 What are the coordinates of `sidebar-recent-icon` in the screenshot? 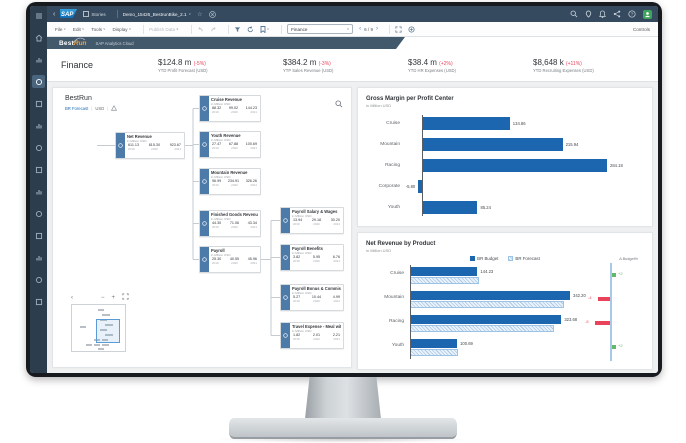 It's located at (38, 125).